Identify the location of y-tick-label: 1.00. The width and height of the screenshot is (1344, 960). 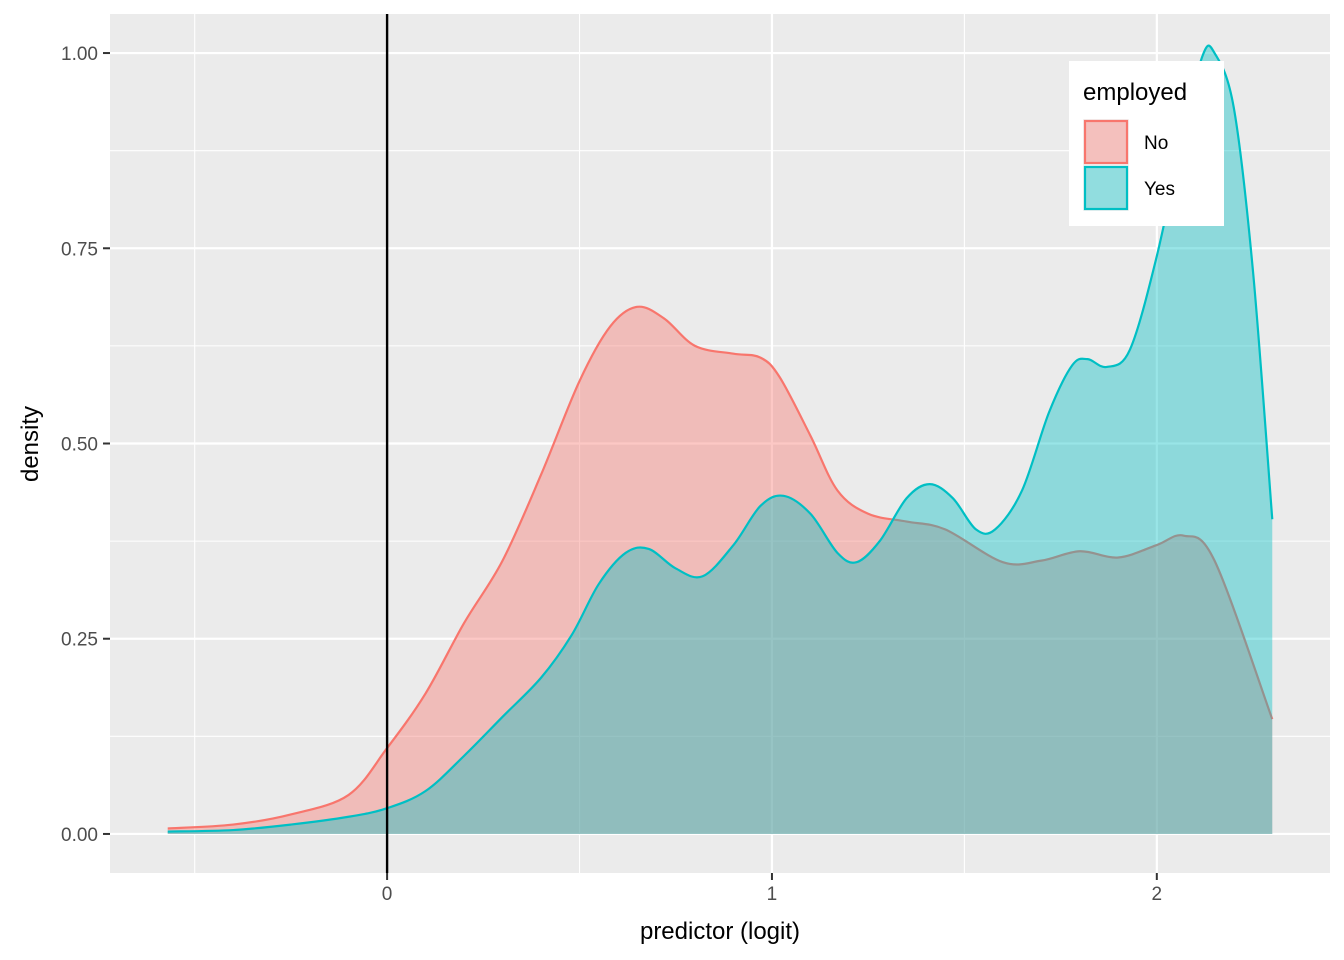
(79, 54).